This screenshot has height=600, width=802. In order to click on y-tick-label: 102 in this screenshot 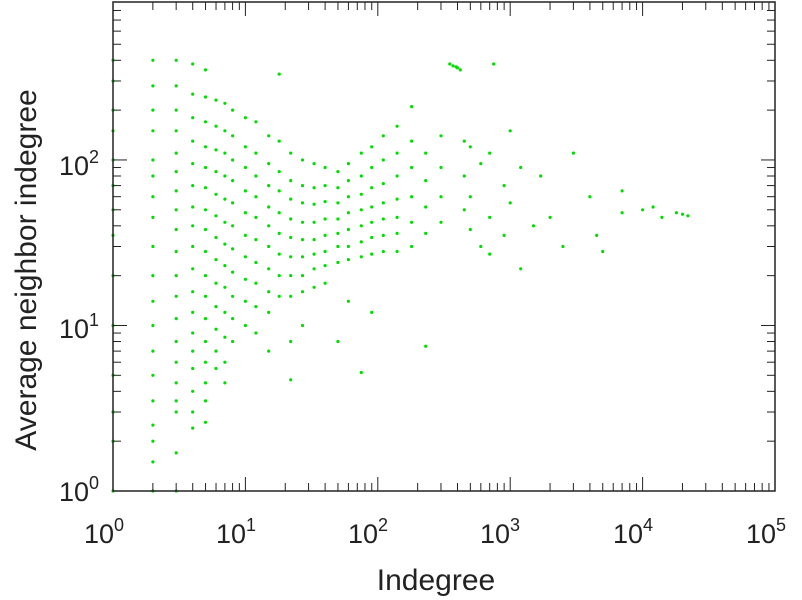, I will do `click(79, 164)`.